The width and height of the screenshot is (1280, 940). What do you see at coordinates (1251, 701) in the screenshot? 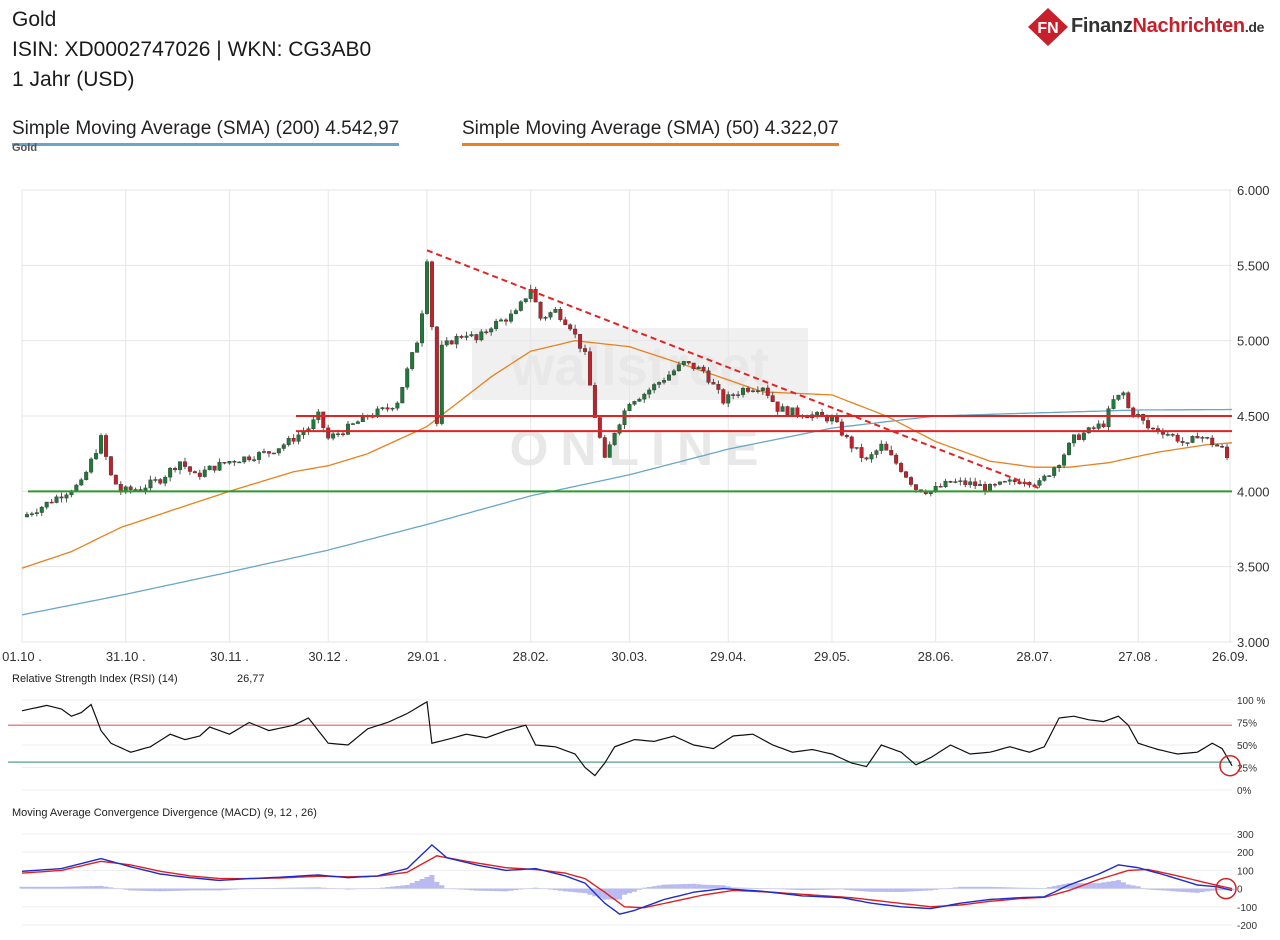
I see `rsi-ytick-label: 100 %` at bounding box center [1251, 701].